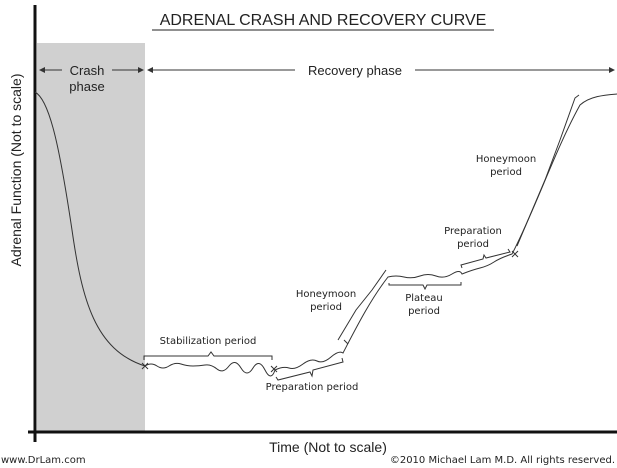 This screenshot has width=617, height=468. Describe the element at coordinates (326, 307) in the screenshot. I see `honeymoon-period-label-1b: period` at that location.